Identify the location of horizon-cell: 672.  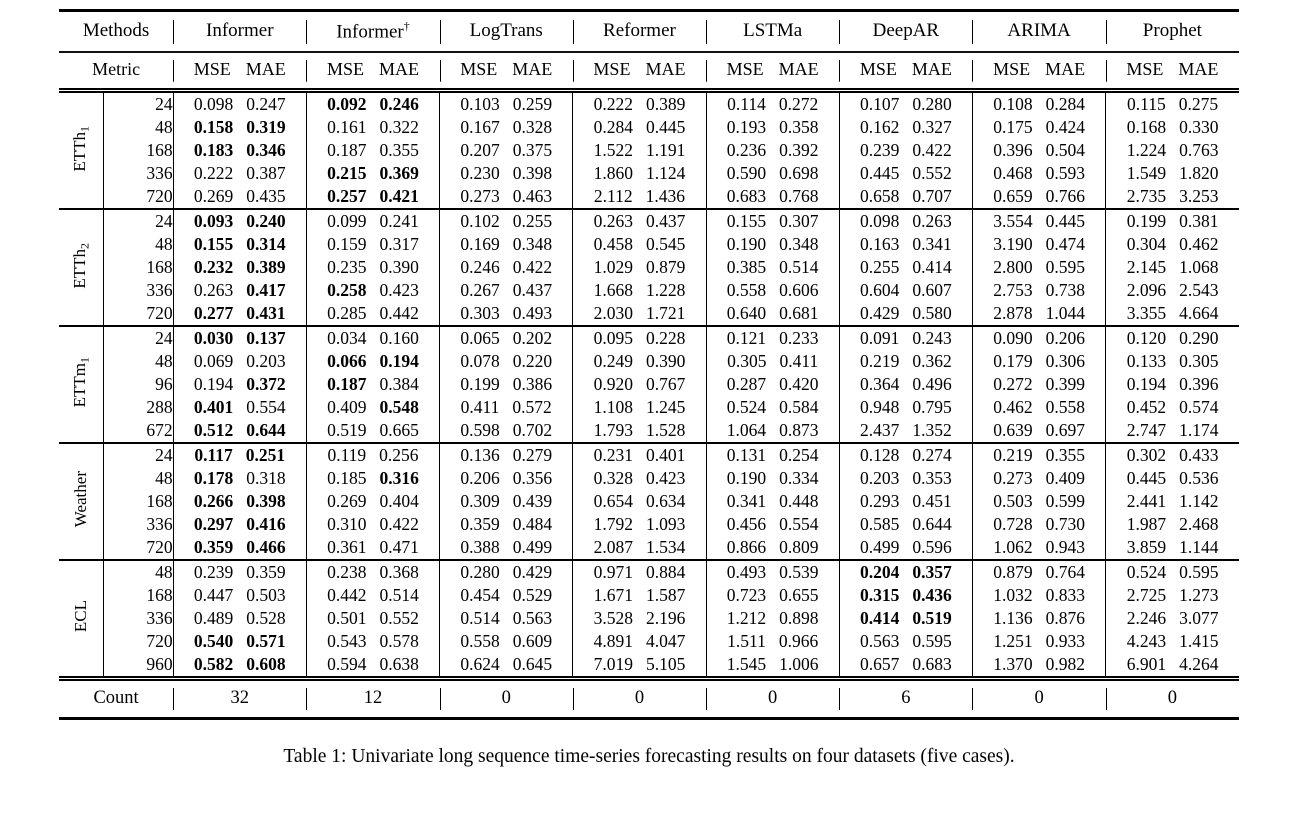
(138, 431).